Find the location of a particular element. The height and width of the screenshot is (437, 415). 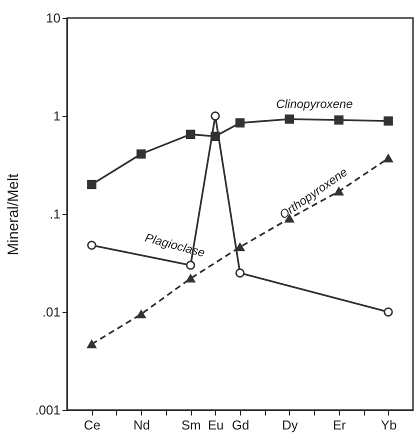

series-label: Clinopyroxene is located at coordinates (315, 104).